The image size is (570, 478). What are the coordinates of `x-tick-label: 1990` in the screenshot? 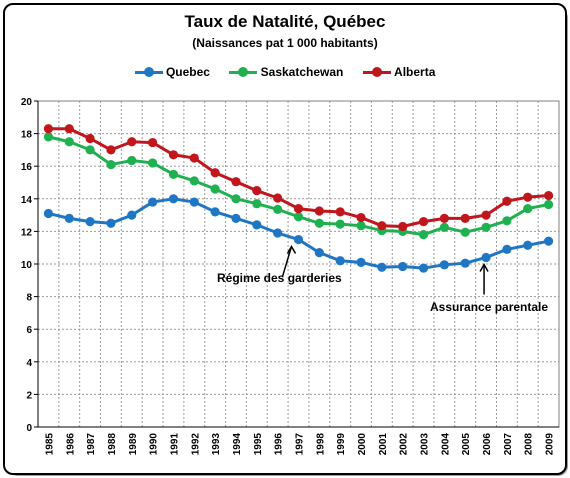 It's located at (154, 444).